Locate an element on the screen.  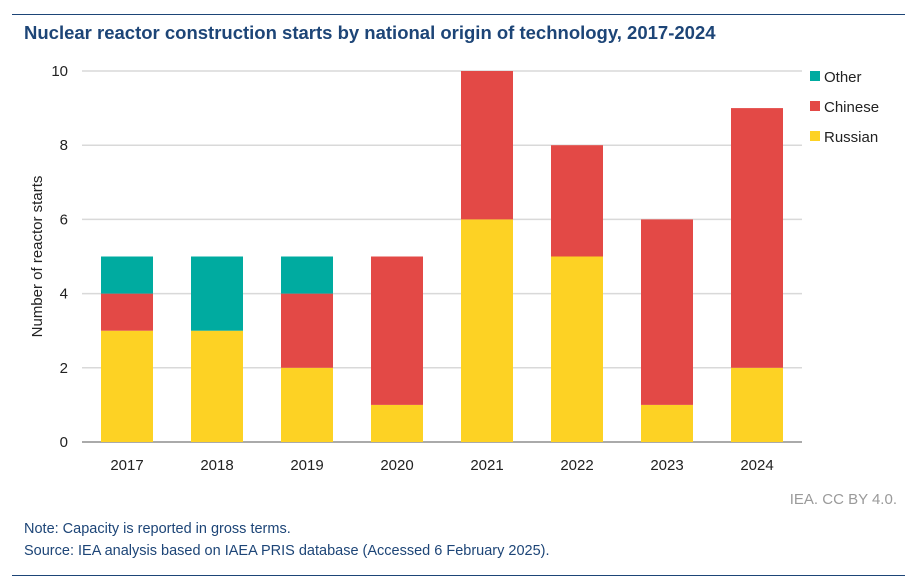
credit: IEA. CC BY 4.0. is located at coordinates (843, 499).